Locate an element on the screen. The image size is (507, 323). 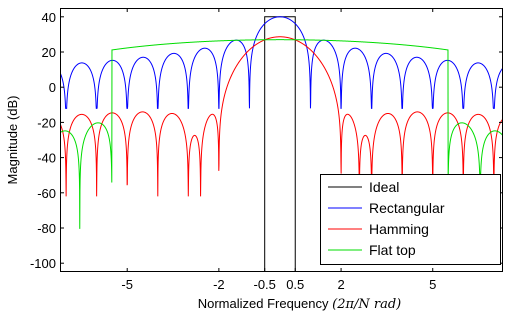
y-tick-label: -40 is located at coordinates (46, 158).